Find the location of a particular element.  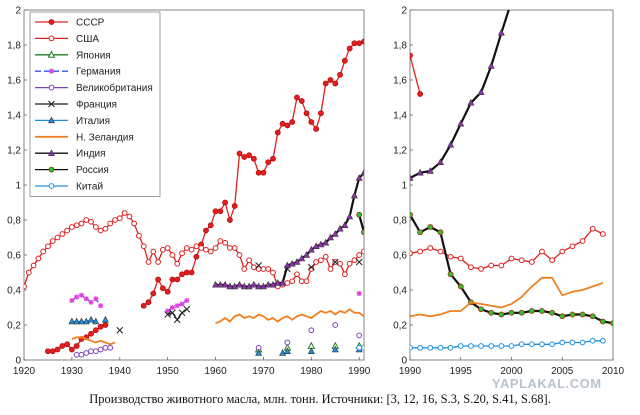

x-tick-label: 2010 is located at coordinates (613, 371).